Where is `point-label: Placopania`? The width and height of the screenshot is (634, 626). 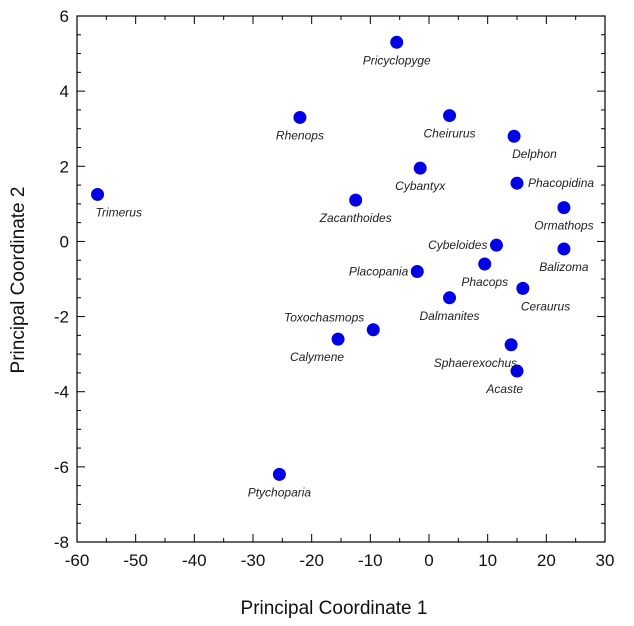 point-label: Placopania is located at coordinates (379, 271).